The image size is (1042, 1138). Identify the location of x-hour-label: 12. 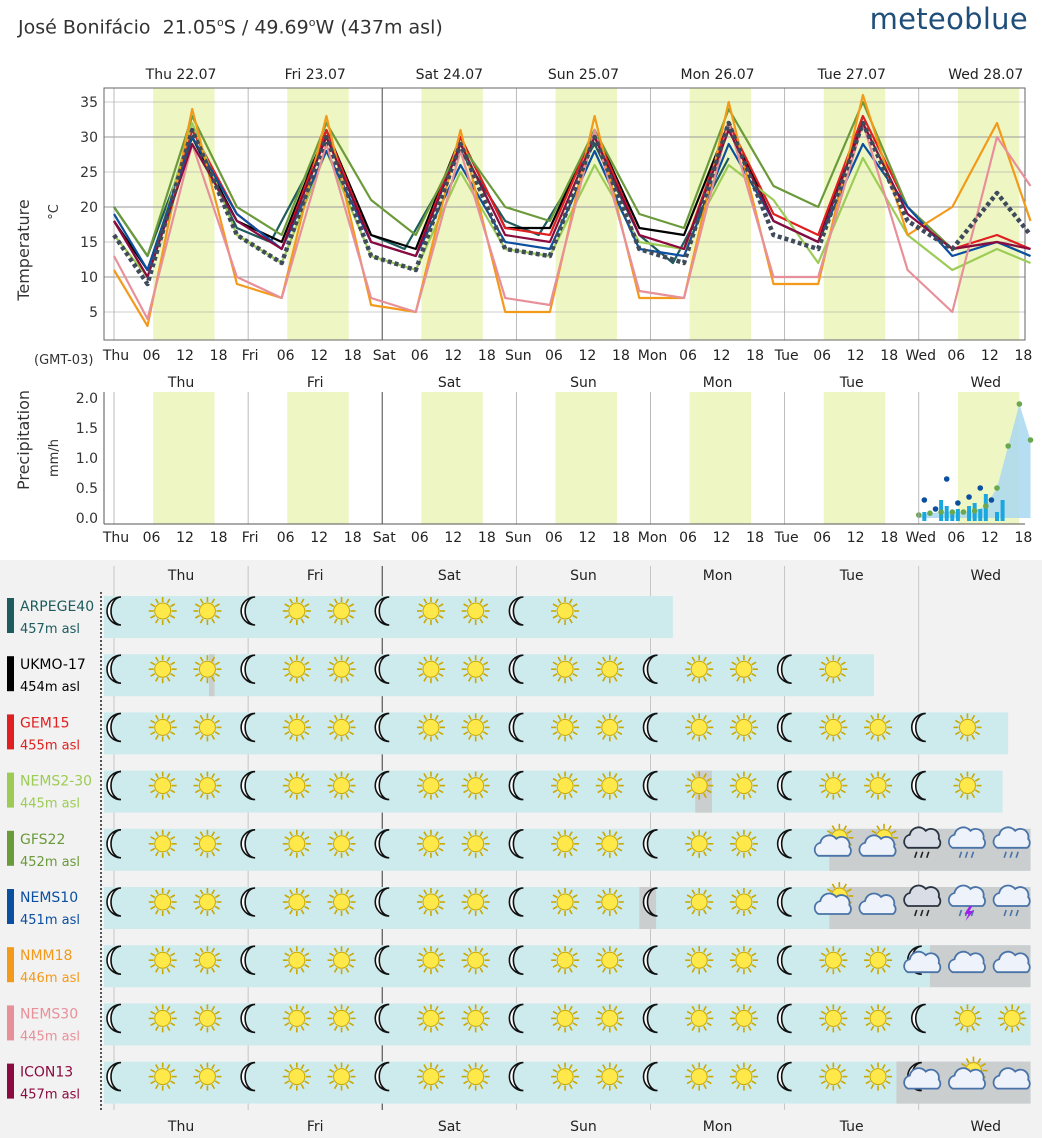
(990, 538).